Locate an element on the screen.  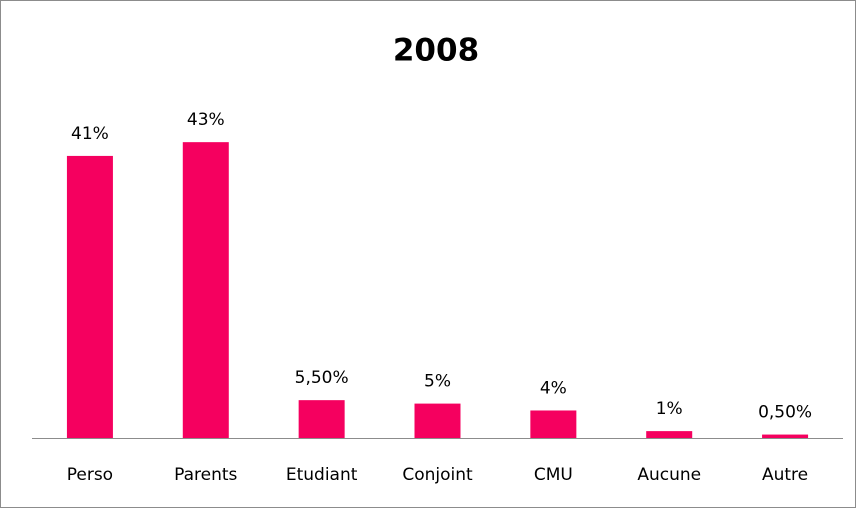
x-tick-label: Autre is located at coordinates (785, 475).